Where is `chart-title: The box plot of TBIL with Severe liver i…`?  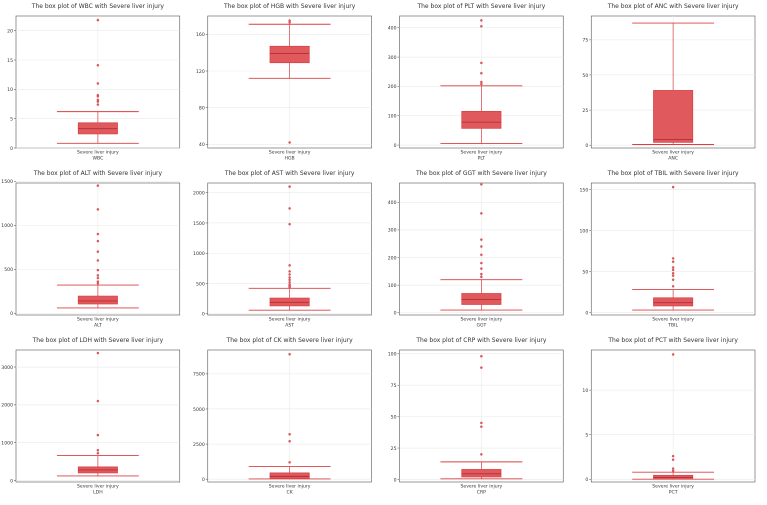 chart-title: The box plot of TBIL with Severe liver i… is located at coordinates (673, 173).